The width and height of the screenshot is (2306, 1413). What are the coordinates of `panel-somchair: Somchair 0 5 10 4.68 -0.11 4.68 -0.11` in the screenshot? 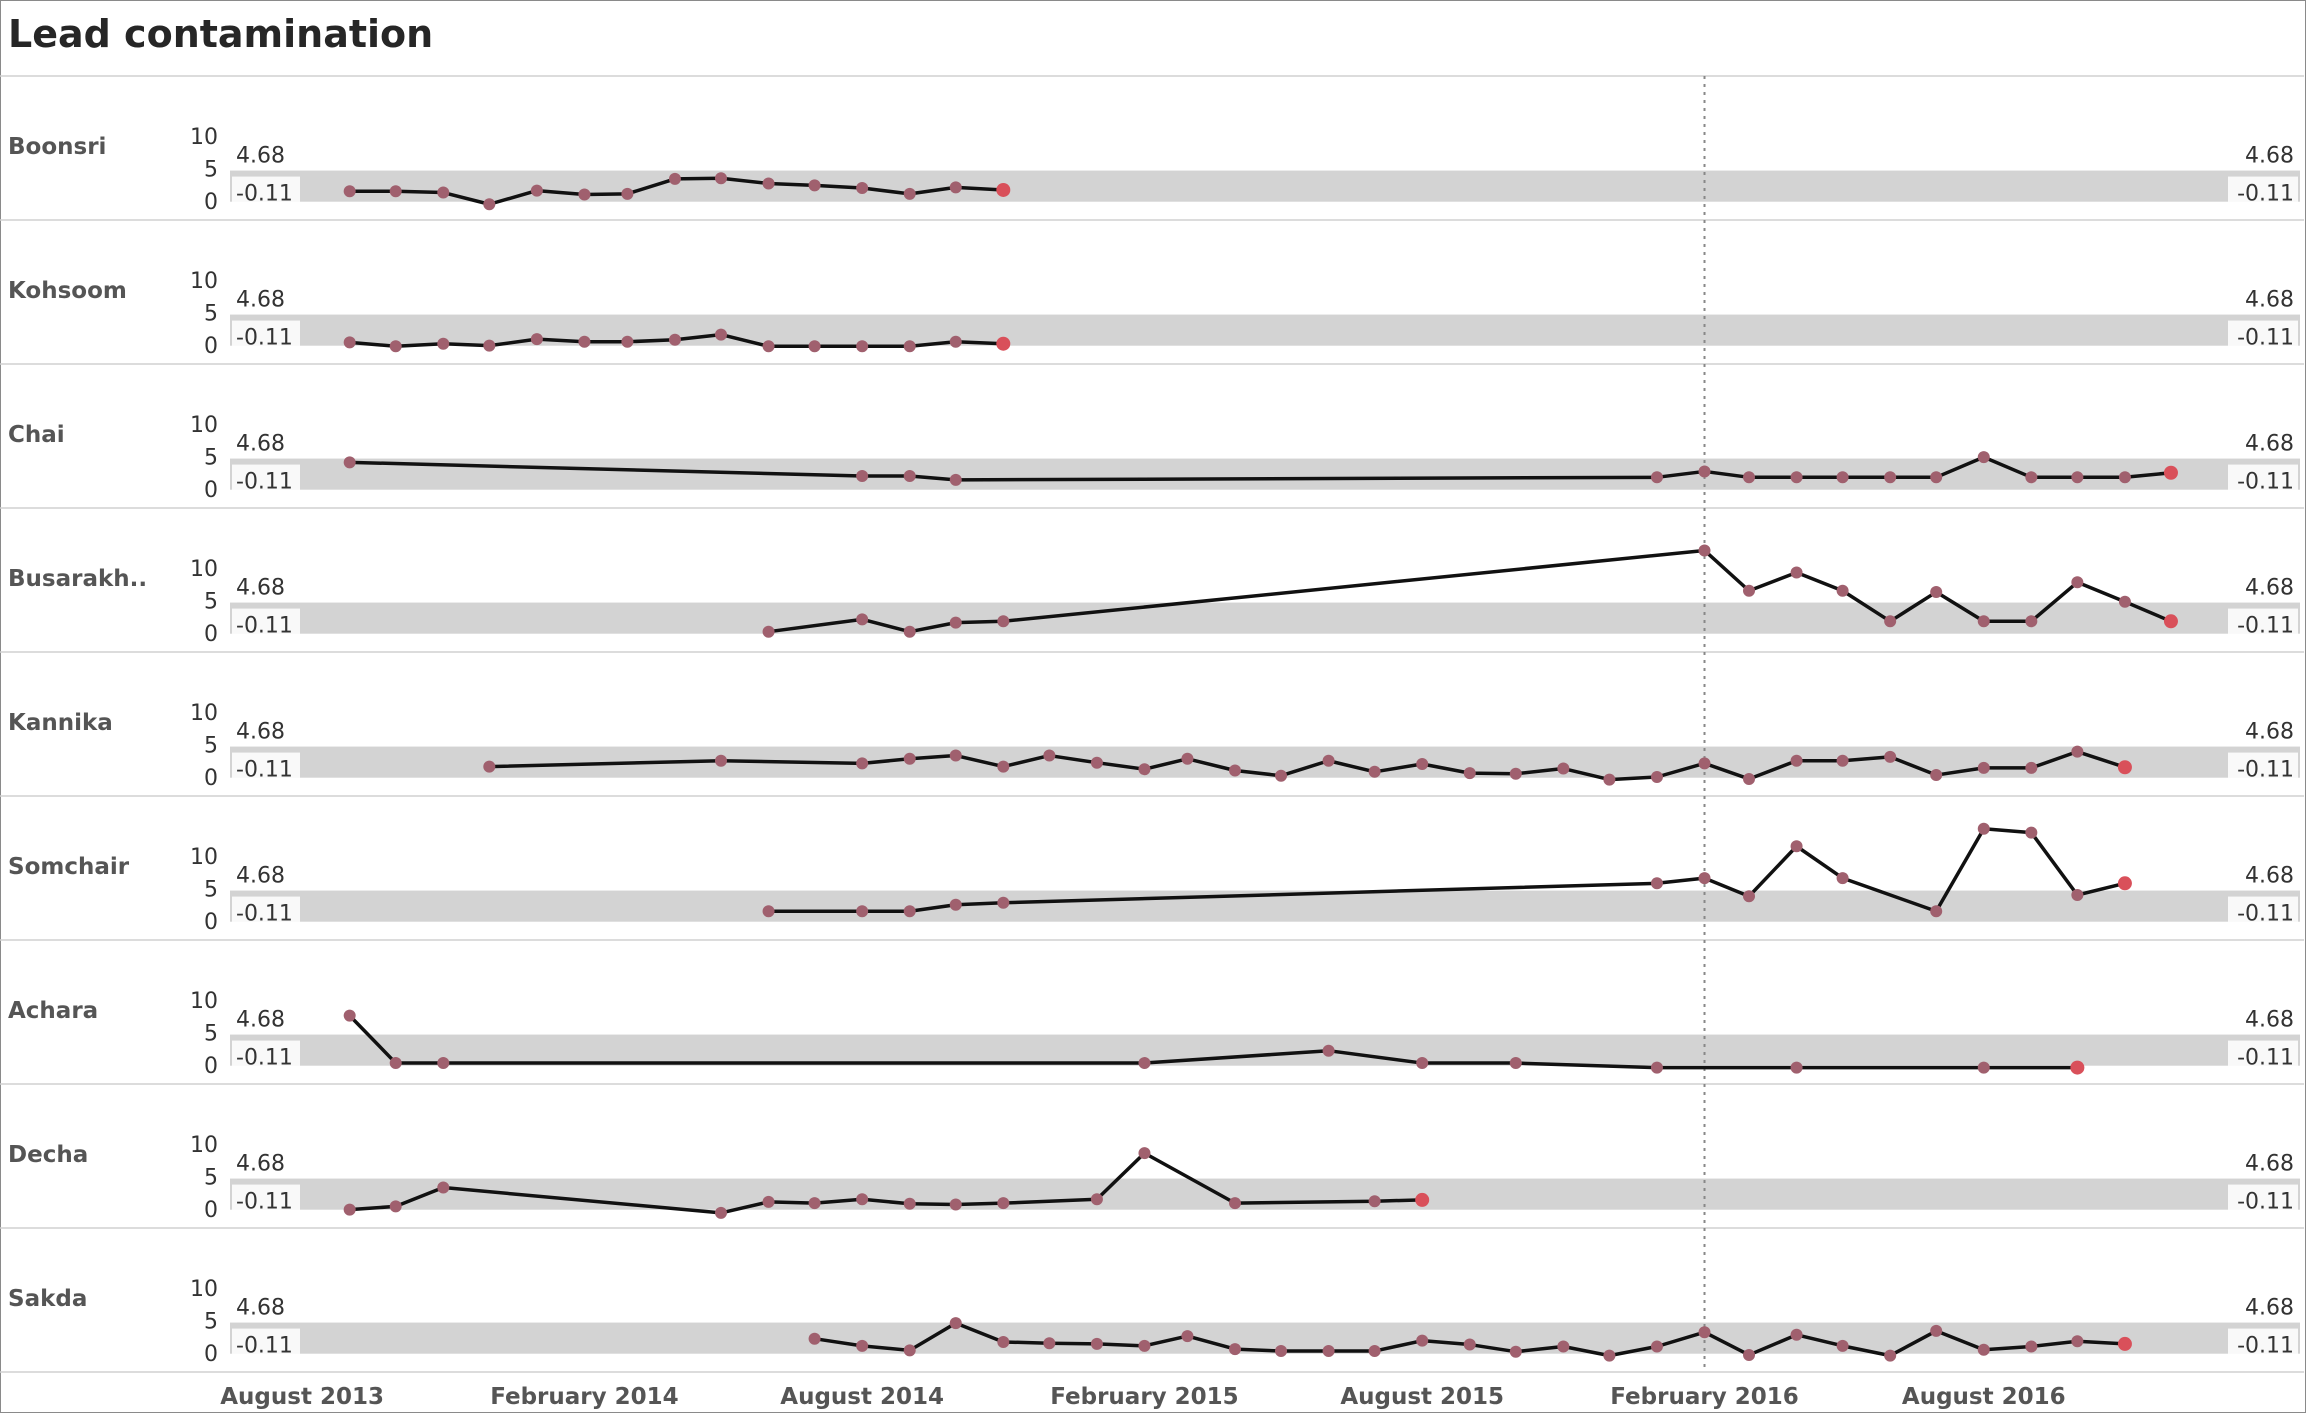 It's located at (1152, 865).